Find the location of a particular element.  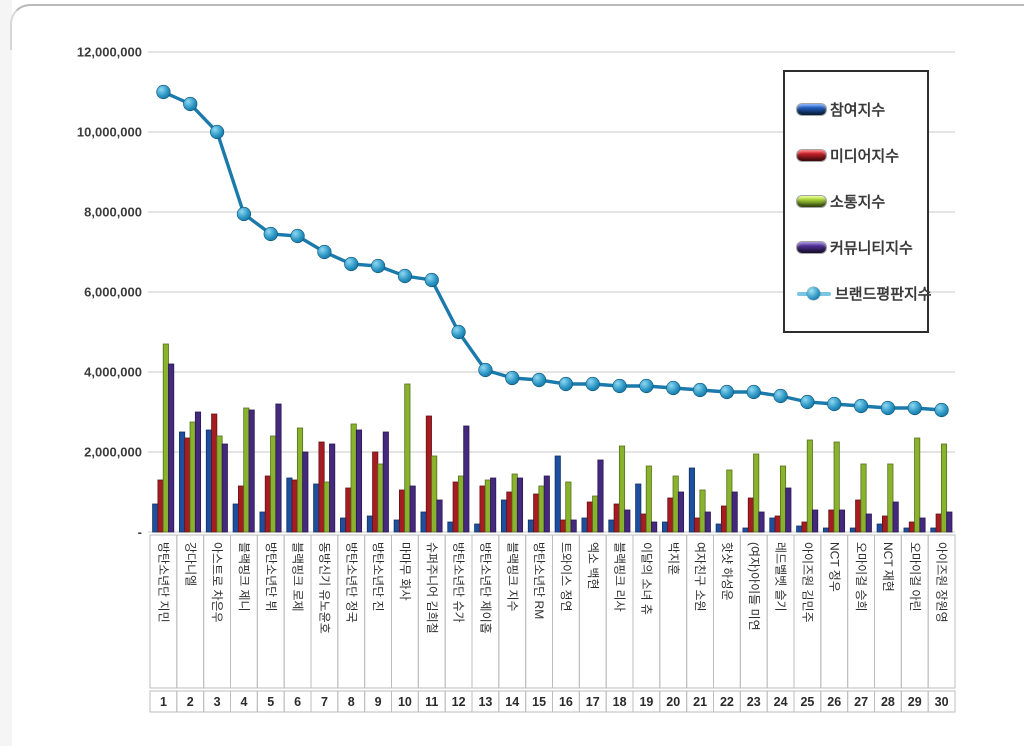

legend-item-participation: 참여지수 is located at coordinates (862, 109).